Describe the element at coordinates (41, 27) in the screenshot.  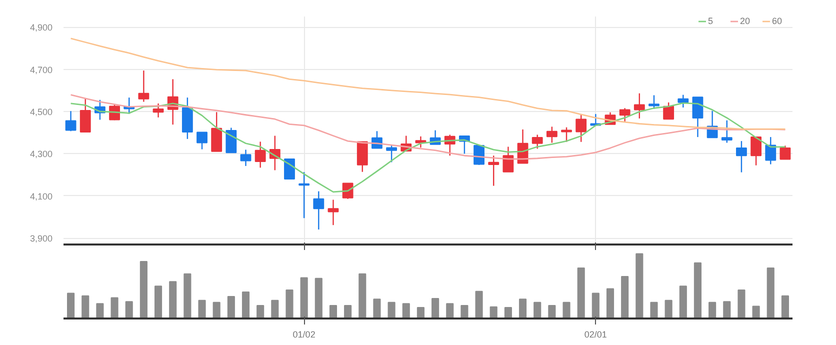
I see `y-tick-label: 4,900` at that location.